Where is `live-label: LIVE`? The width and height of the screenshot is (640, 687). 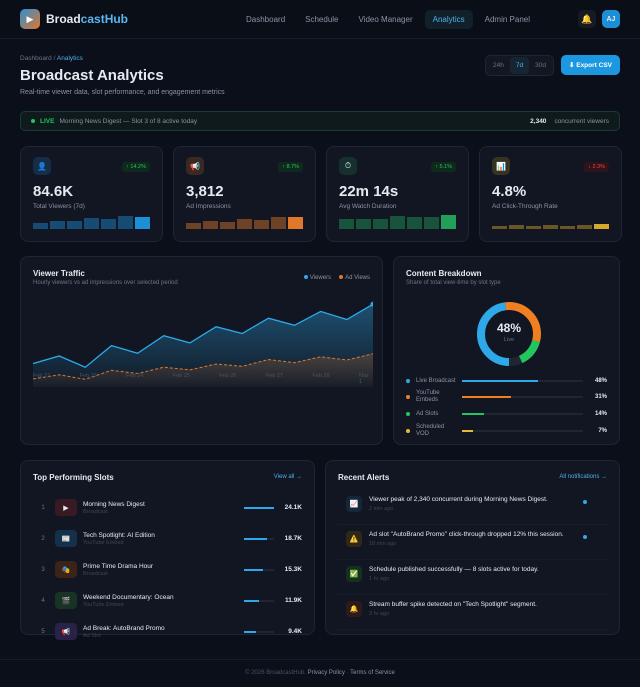 live-label: LIVE is located at coordinates (47, 121).